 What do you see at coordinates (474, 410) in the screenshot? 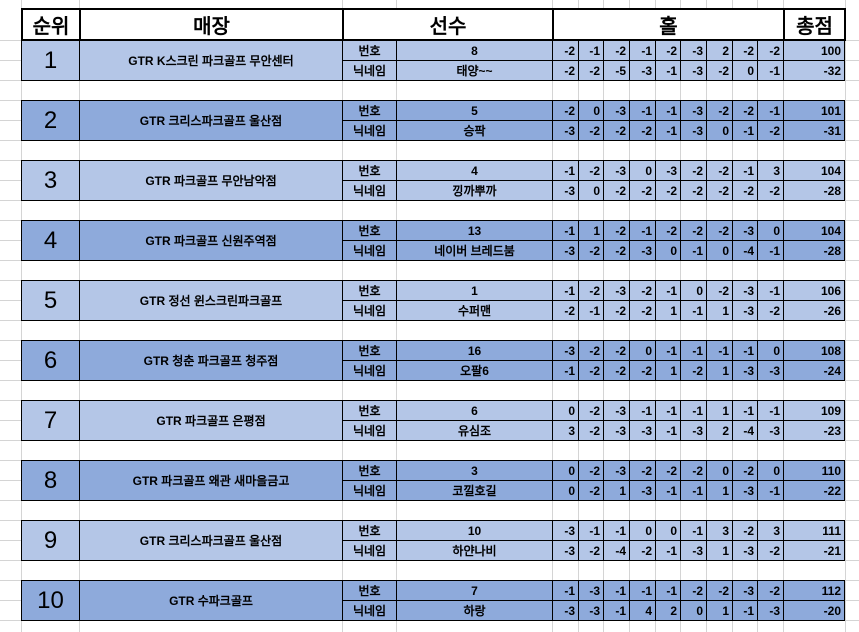
I see `player-number: 6` at bounding box center [474, 410].